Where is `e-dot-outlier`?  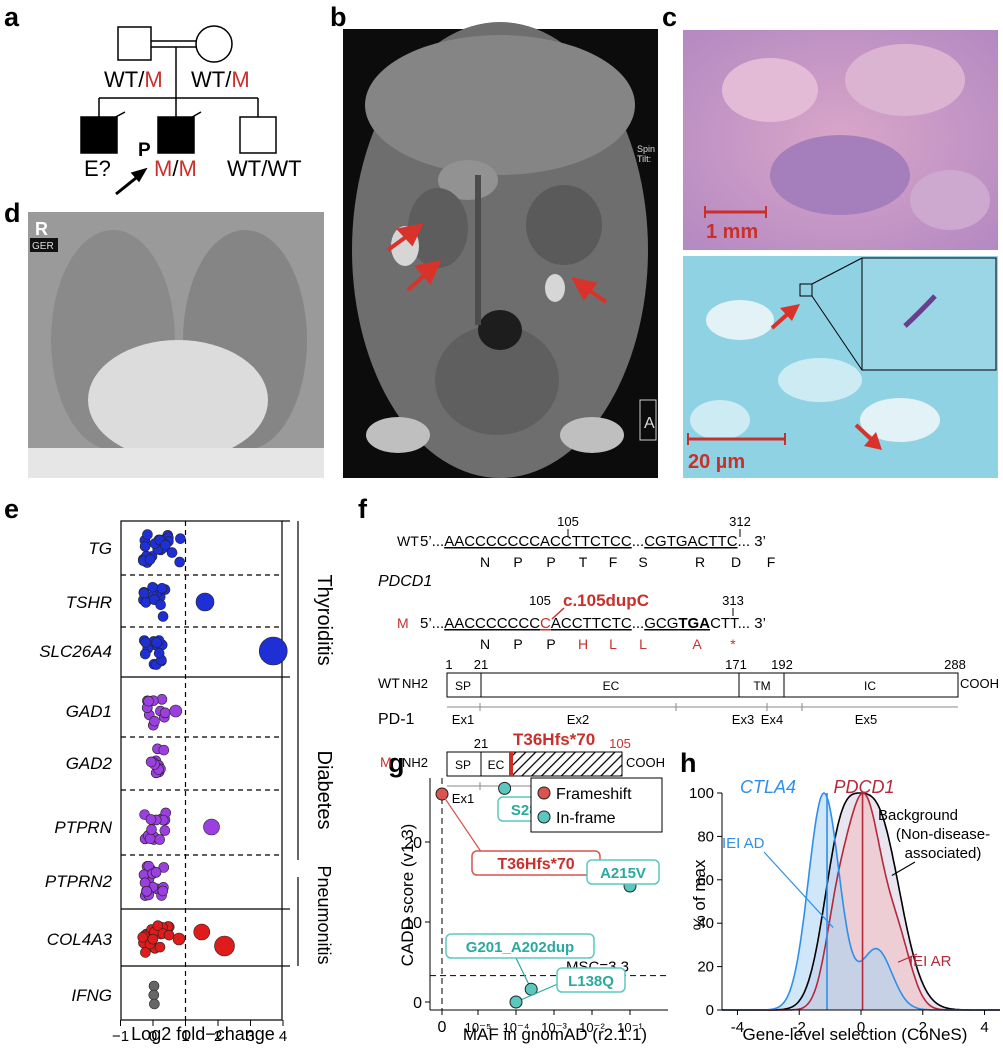 e-dot-outlier is located at coordinates (179, 939).